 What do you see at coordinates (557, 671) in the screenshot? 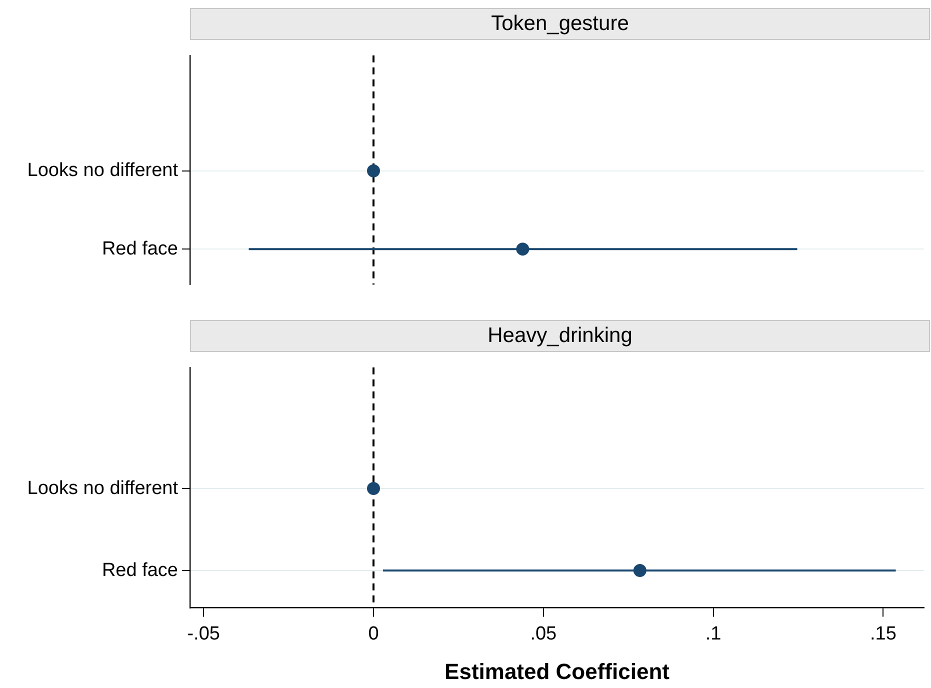
I see `x-axis-title: Estimated Coefficient` at bounding box center [557, 671].